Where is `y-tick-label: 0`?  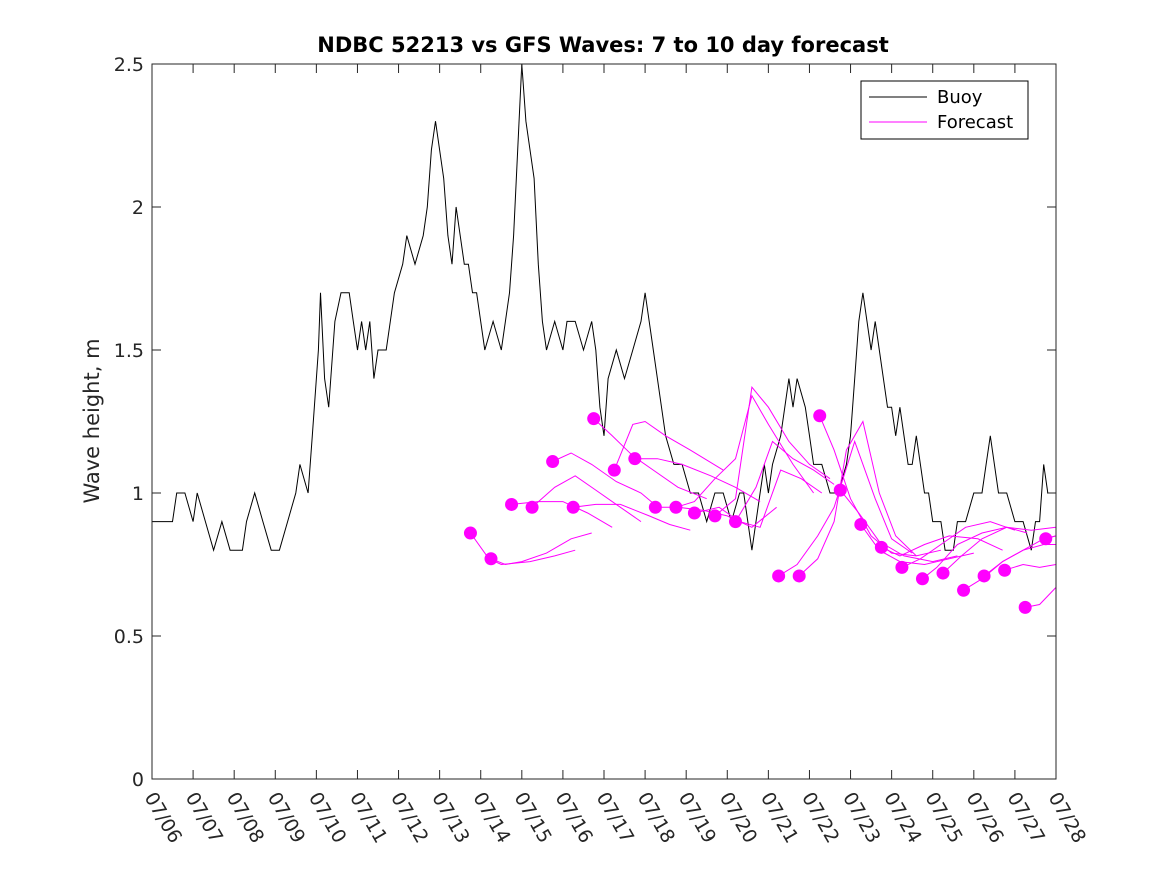 y-tick-label: 0 is located at coordinates (138, 780).